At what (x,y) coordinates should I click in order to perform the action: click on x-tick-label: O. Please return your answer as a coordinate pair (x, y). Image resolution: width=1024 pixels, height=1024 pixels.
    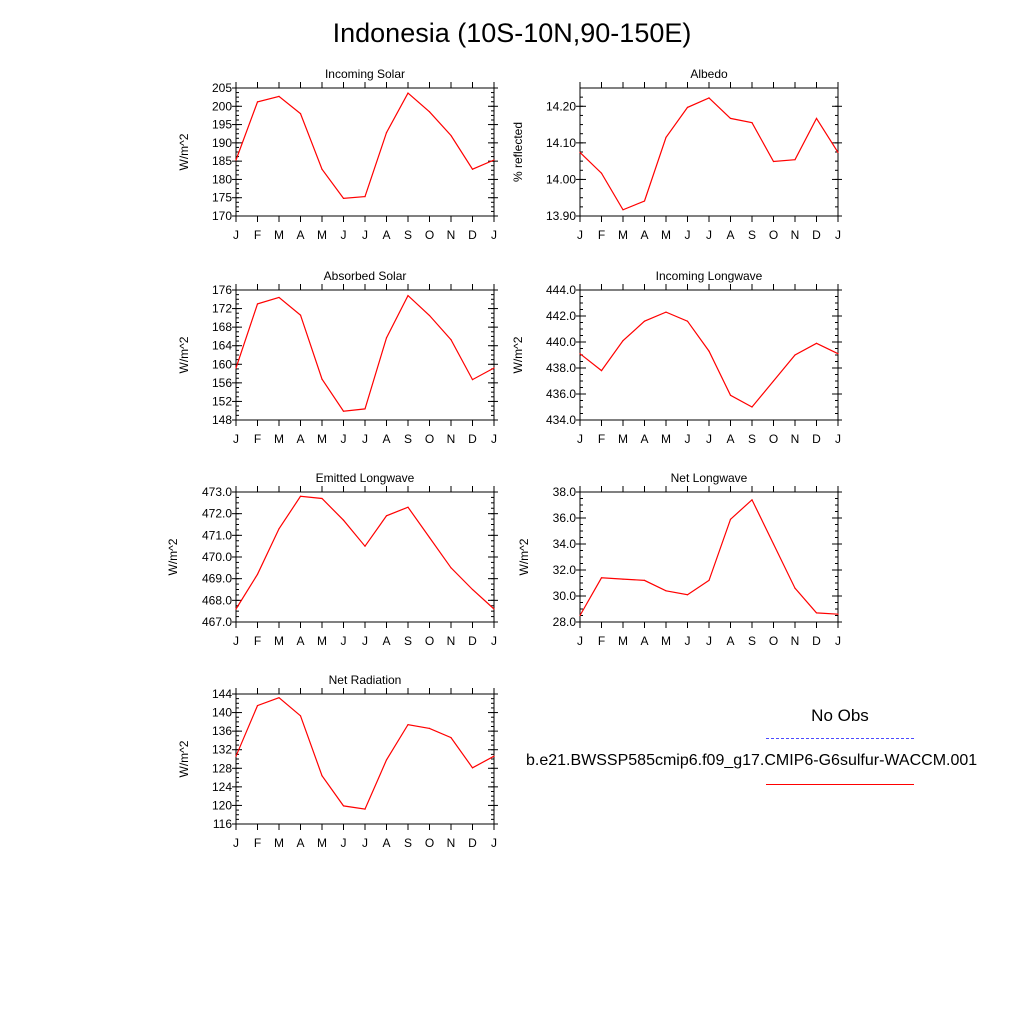
    Looking at the image, I should click on (429, 235).